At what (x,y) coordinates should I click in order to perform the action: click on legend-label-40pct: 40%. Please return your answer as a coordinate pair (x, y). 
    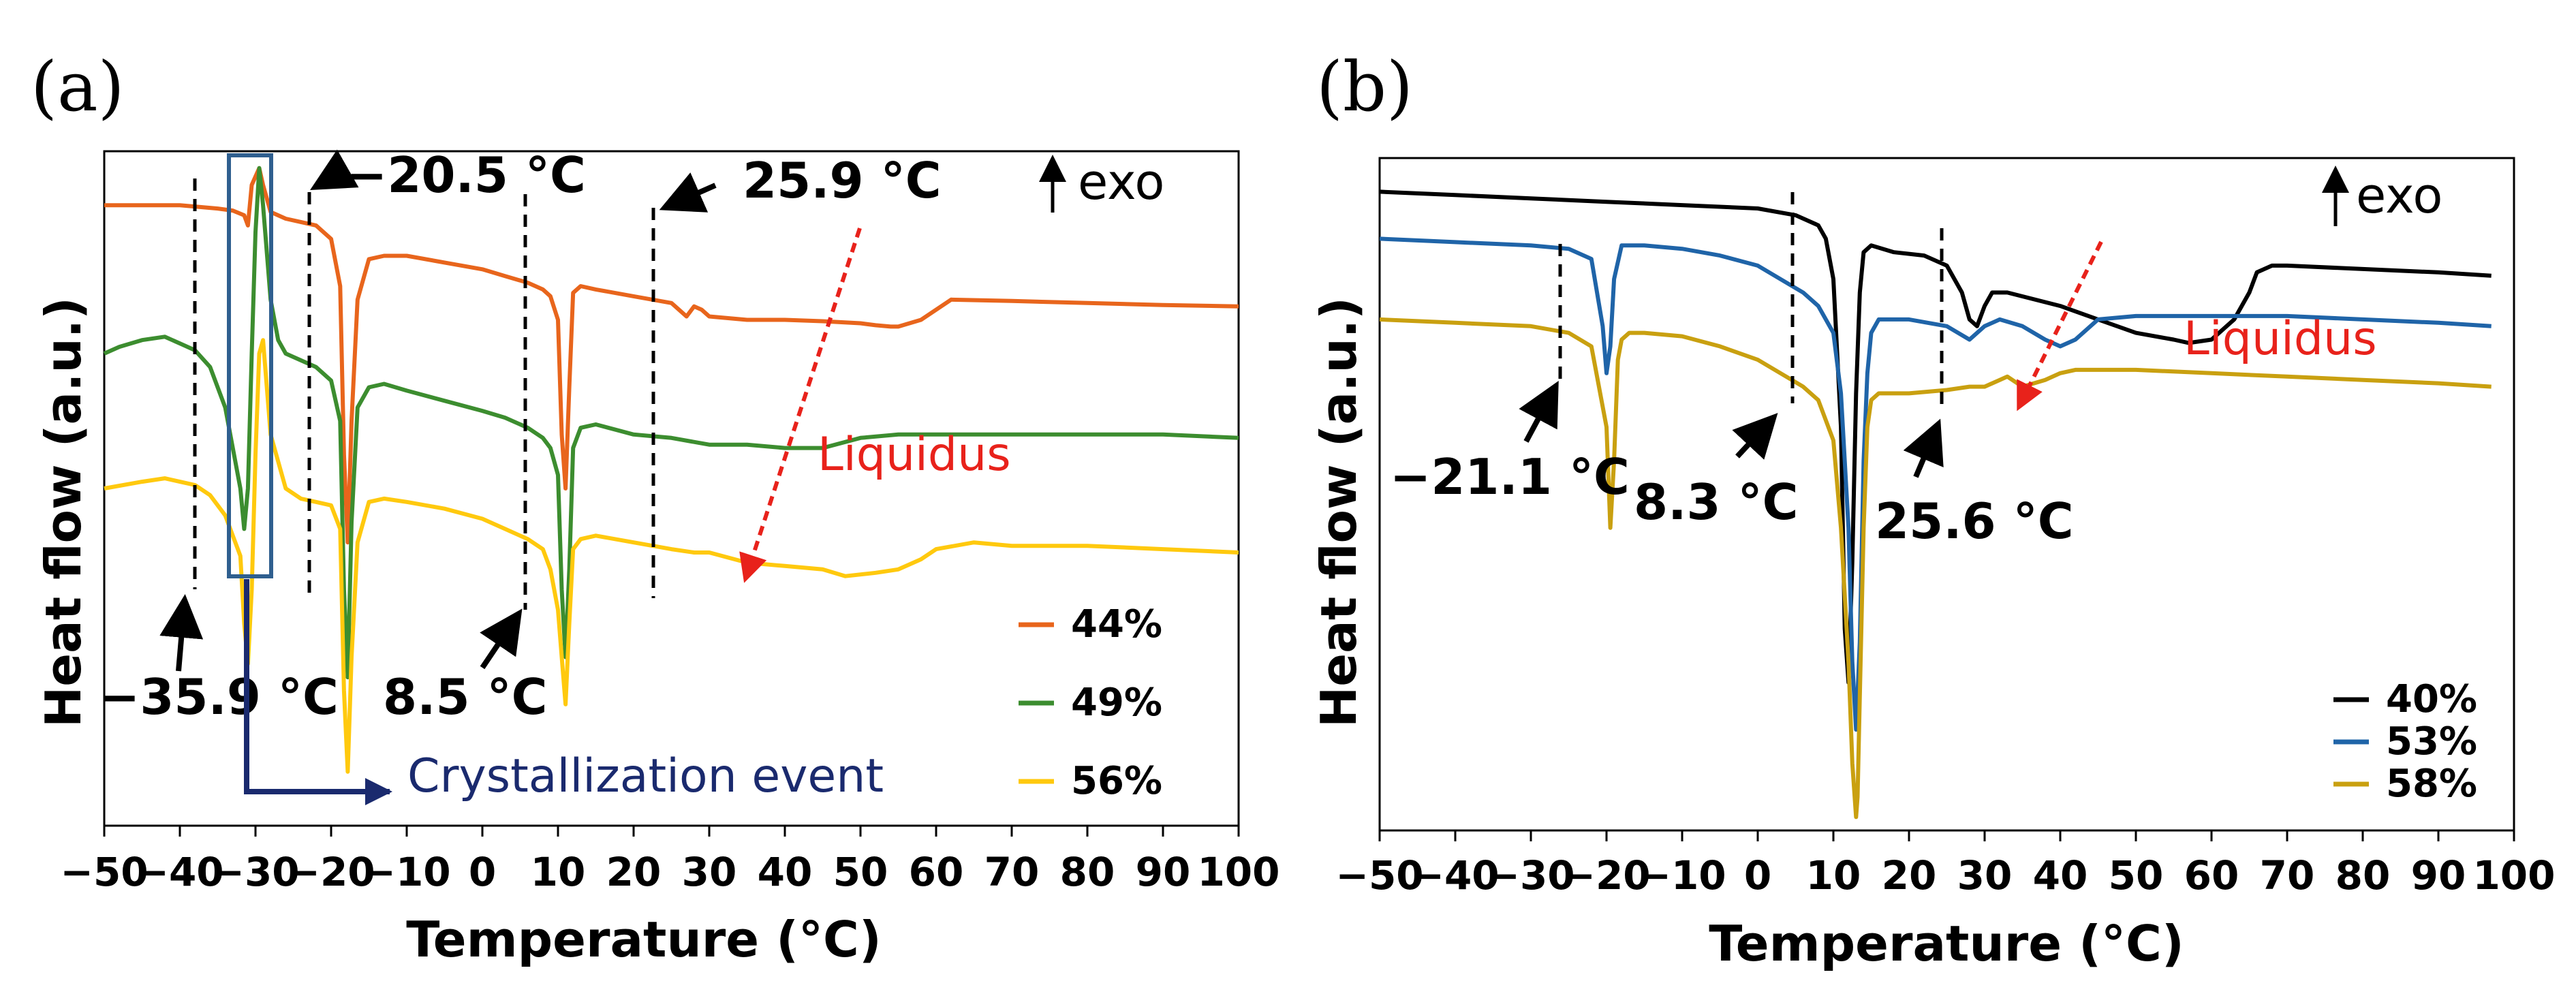
    Looking at the image, I should click on (2431, 699).